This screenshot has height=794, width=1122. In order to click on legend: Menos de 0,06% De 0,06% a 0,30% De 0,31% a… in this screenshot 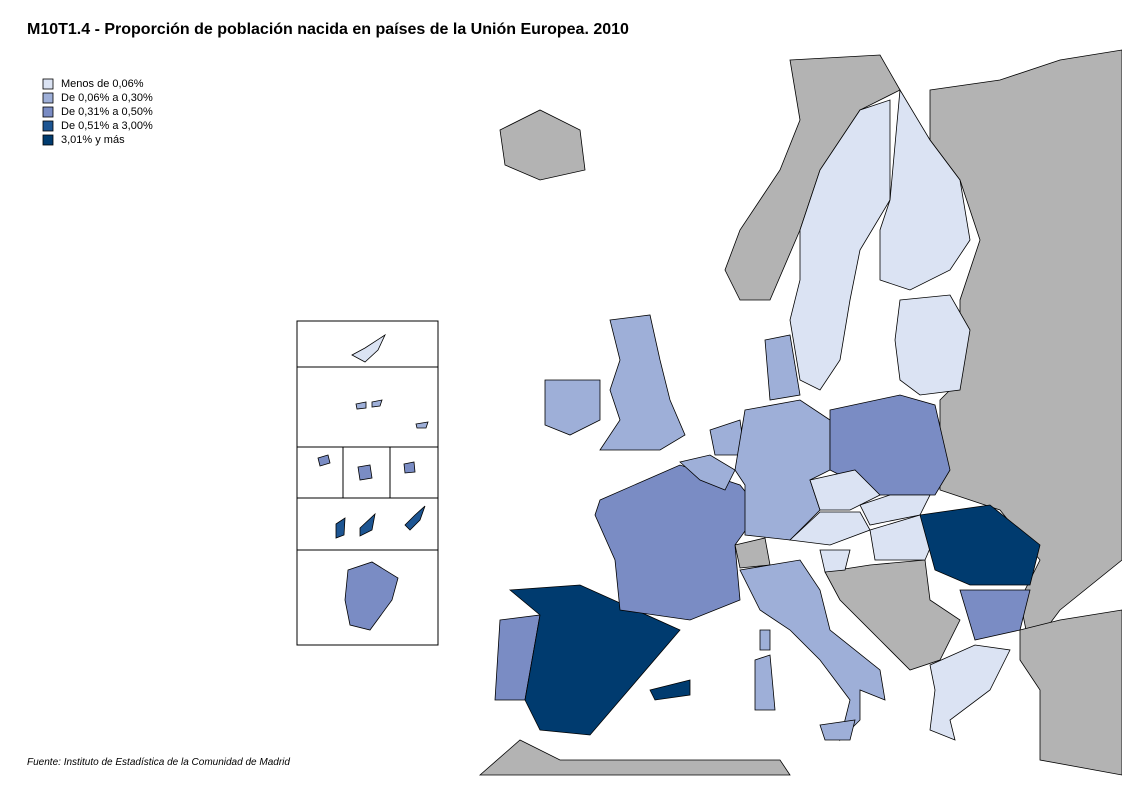, I will do `click(97, 112)`.